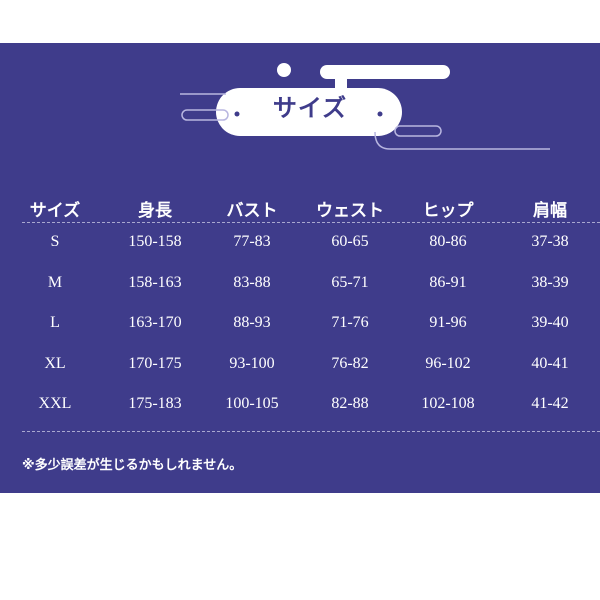  I want to click on table-cell: 150-158, so click(155, 241).